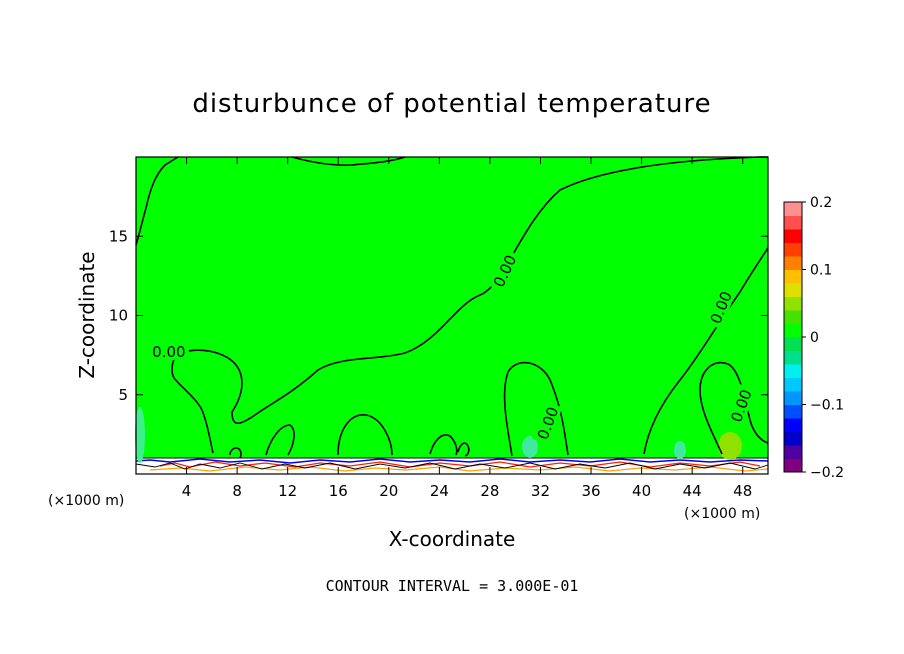 This screenshot has width=904, height=654. I want to click on x-tick-label: 32, so click(540, 491).